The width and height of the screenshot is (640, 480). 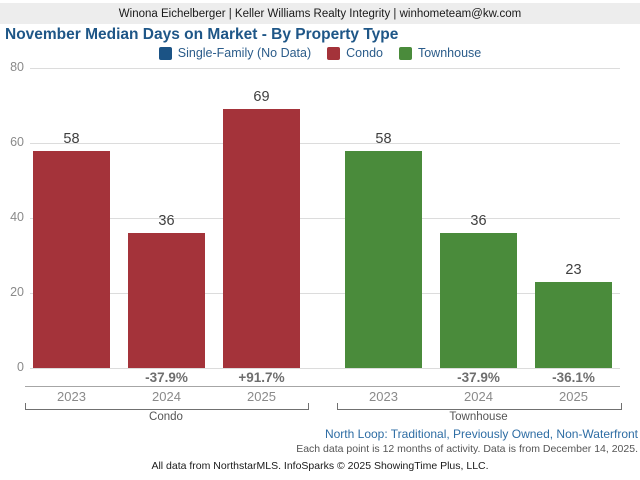 I want to click on y-axis-tick-label: 0, so click(x=20, y=367).